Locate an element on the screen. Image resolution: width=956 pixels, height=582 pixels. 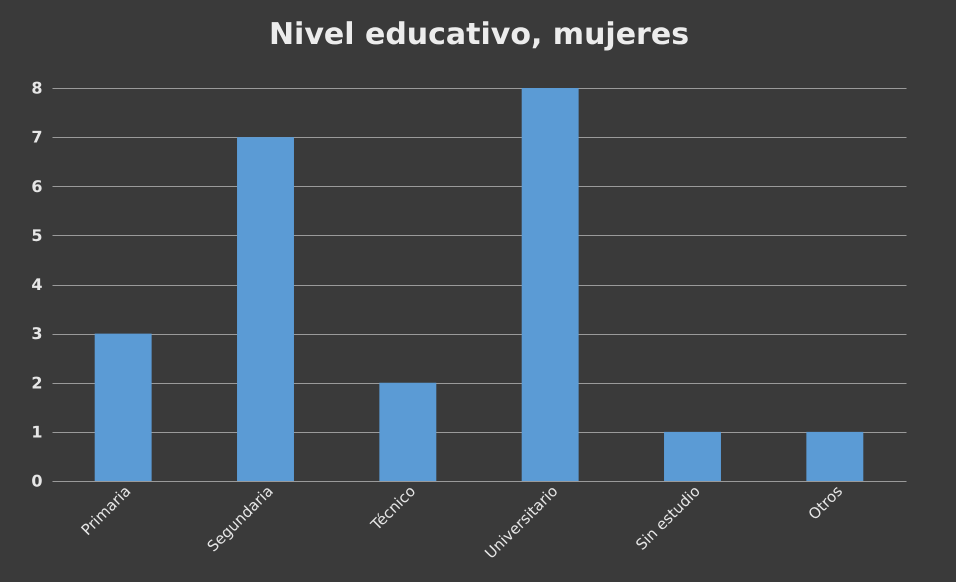
y-tick-label: 2 is located at coordinates (36, 382).